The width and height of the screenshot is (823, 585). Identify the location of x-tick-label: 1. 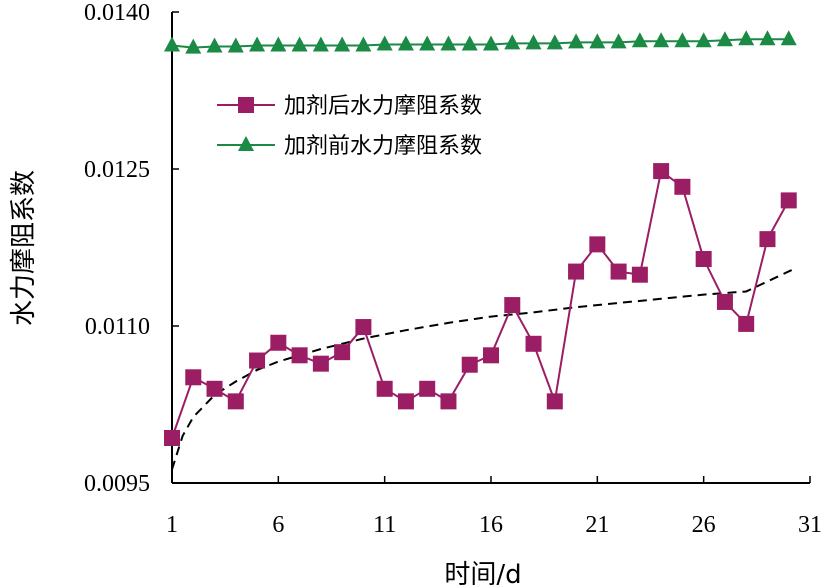
(172, 525).